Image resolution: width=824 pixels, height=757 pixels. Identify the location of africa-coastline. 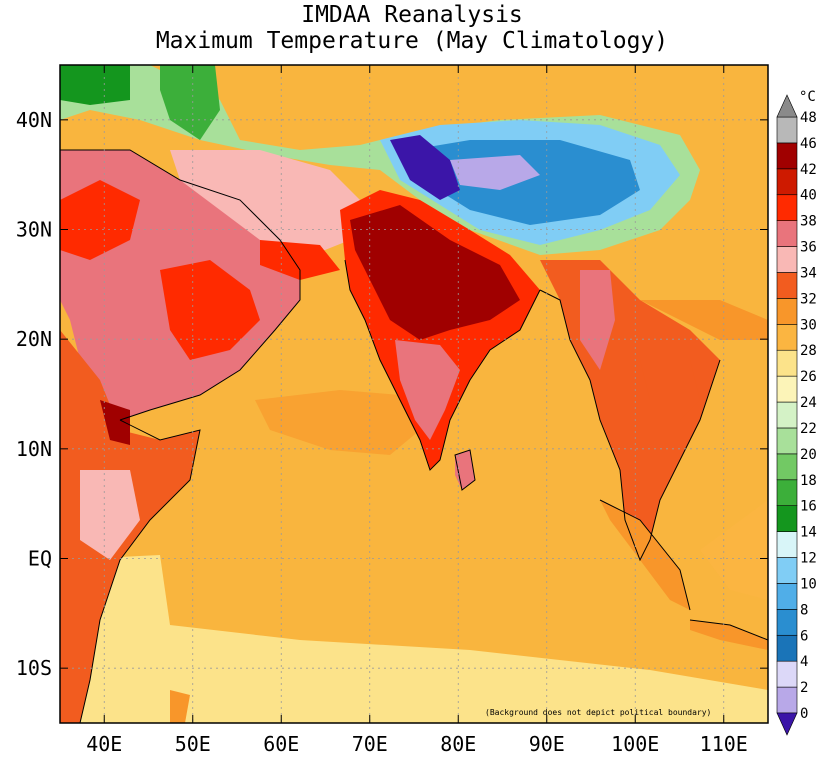
(140, 571).